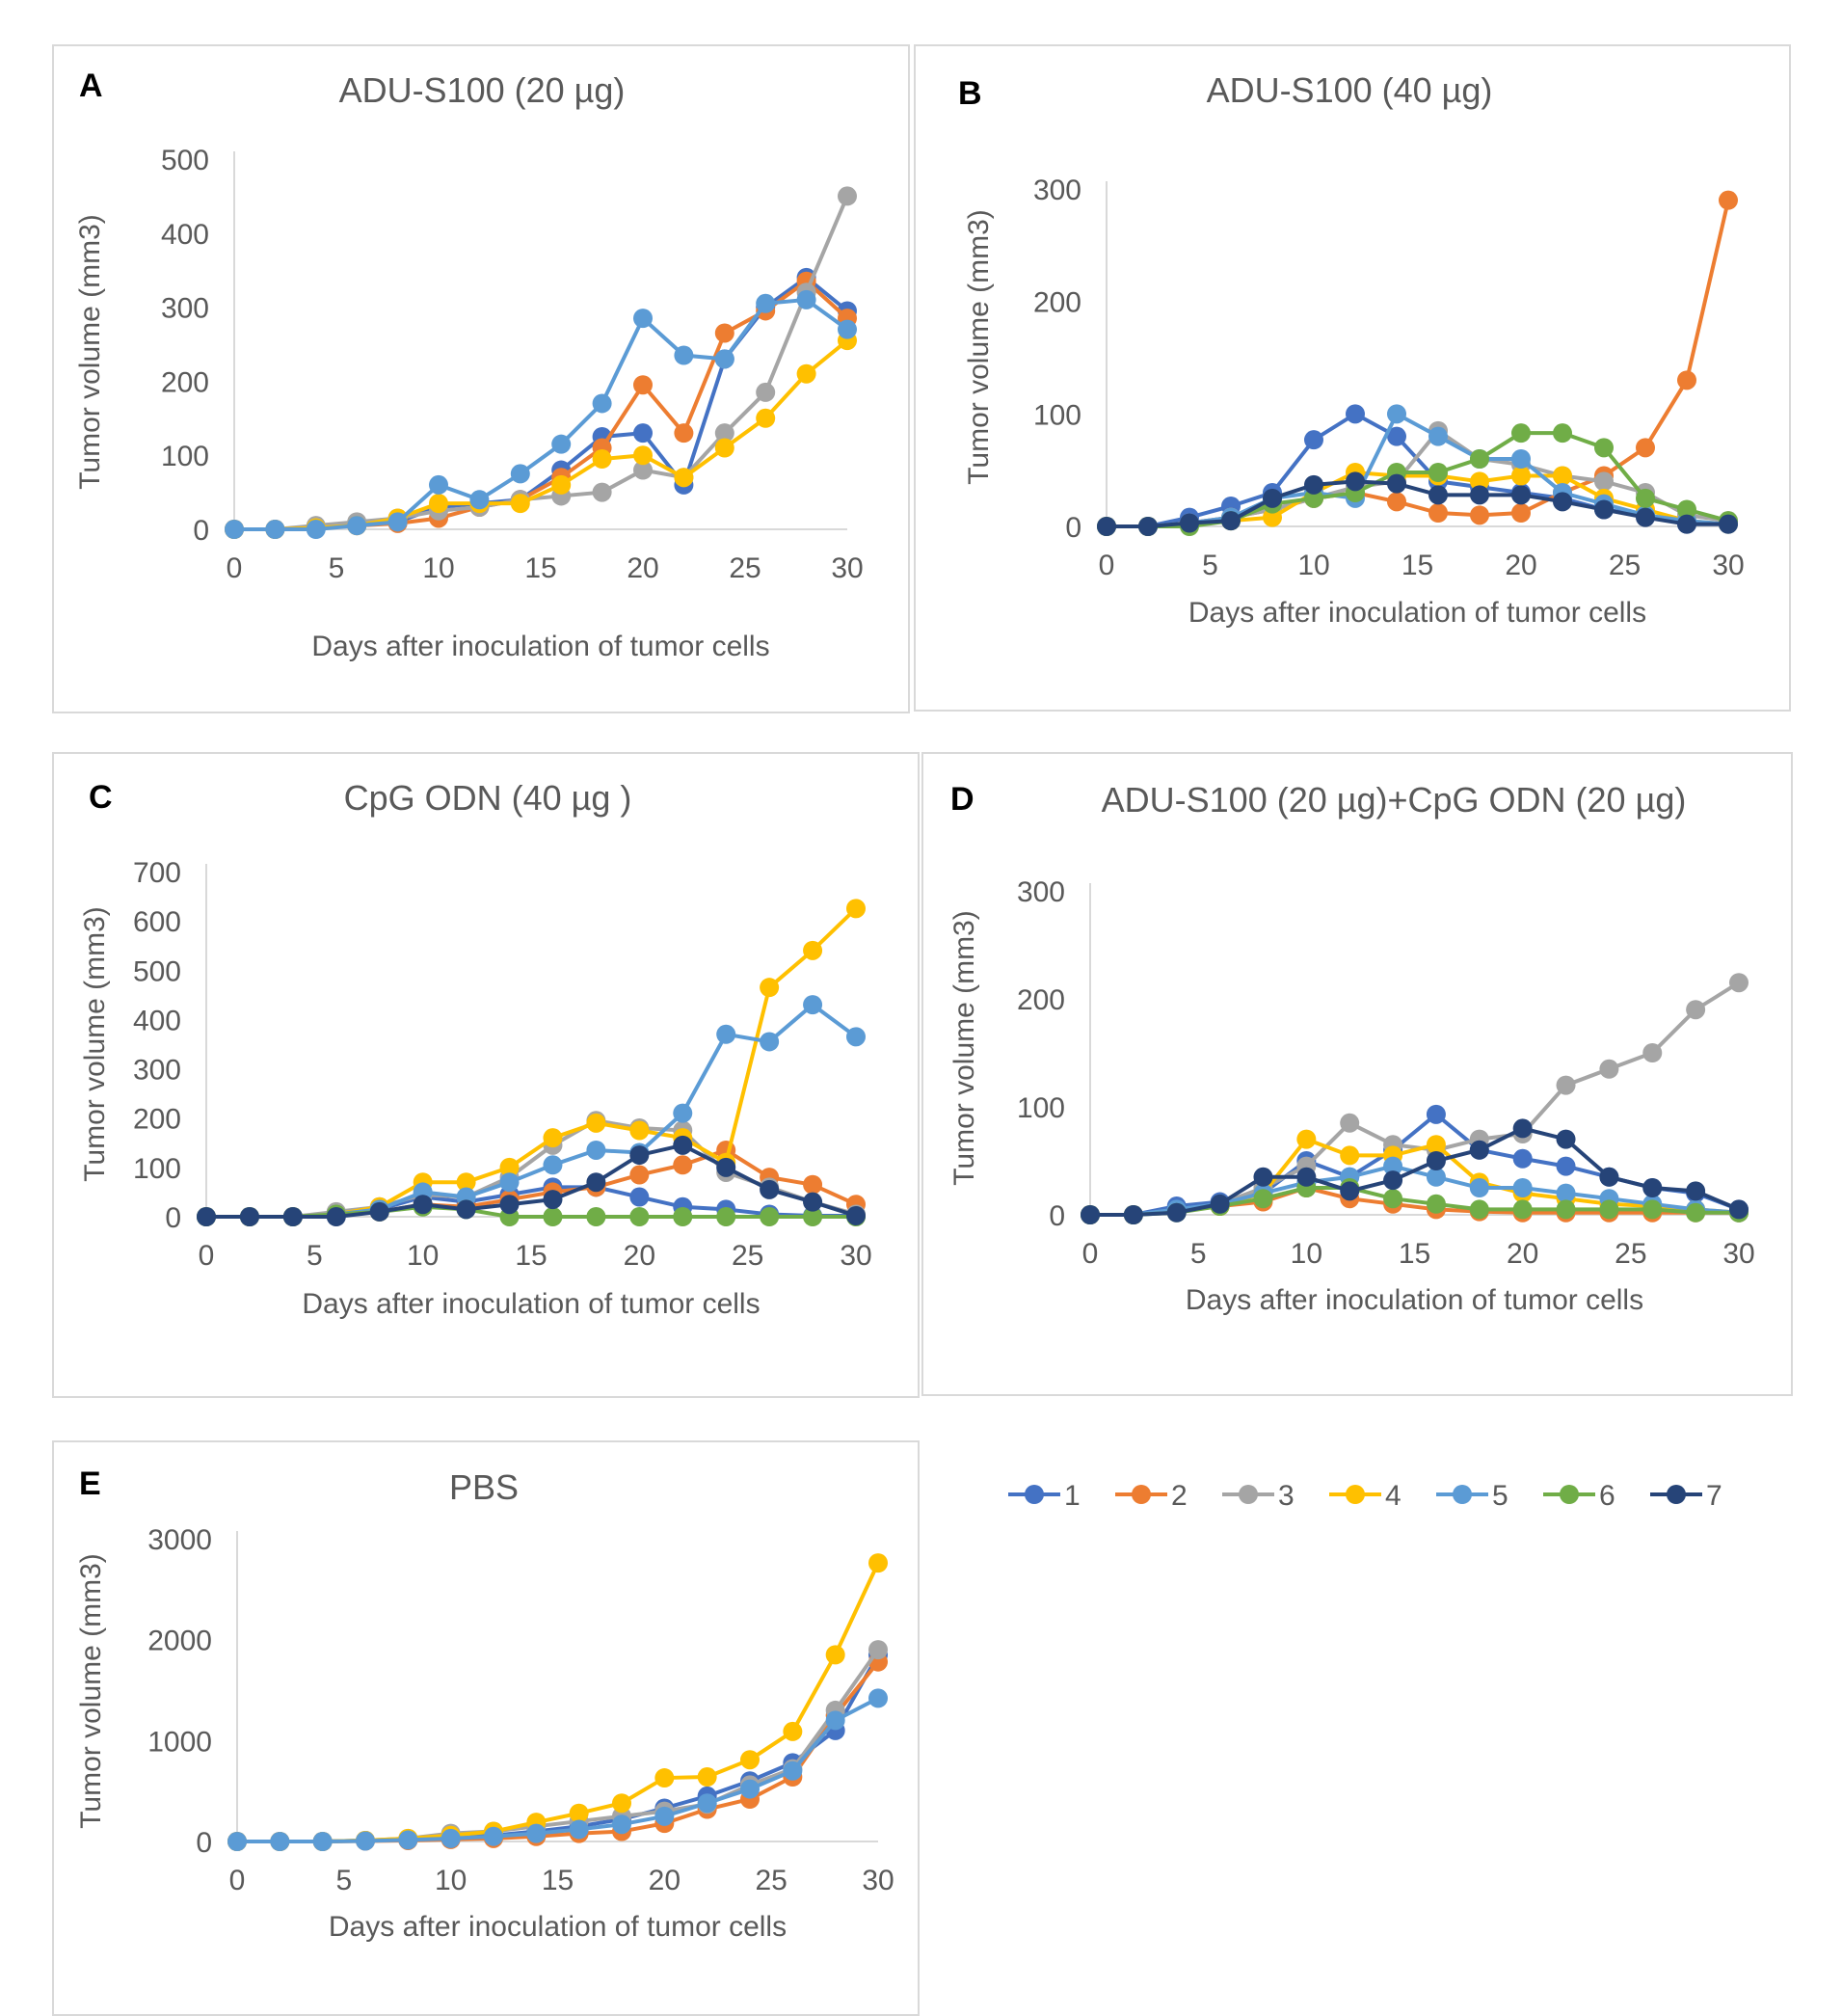 The image size is (1842, 2016). Describe the element at coordinates (813, 1216) in the screenshot. I see `panel-c-series-6-point` at that location.